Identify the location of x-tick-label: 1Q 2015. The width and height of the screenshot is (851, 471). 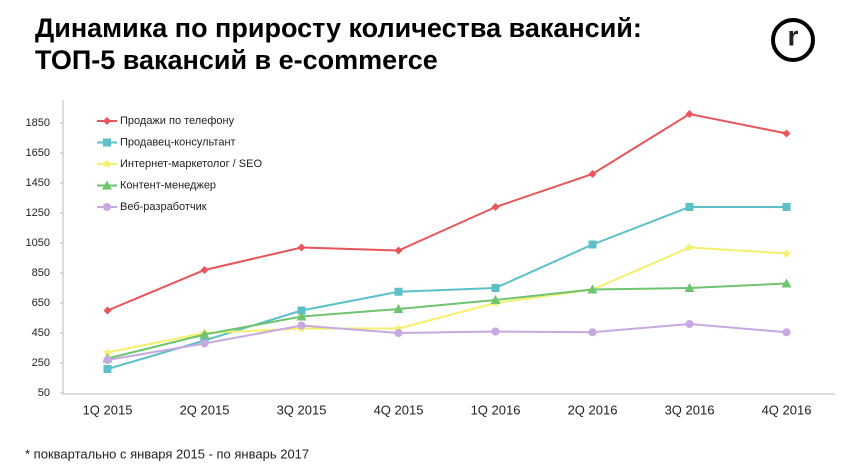
(108, 409).